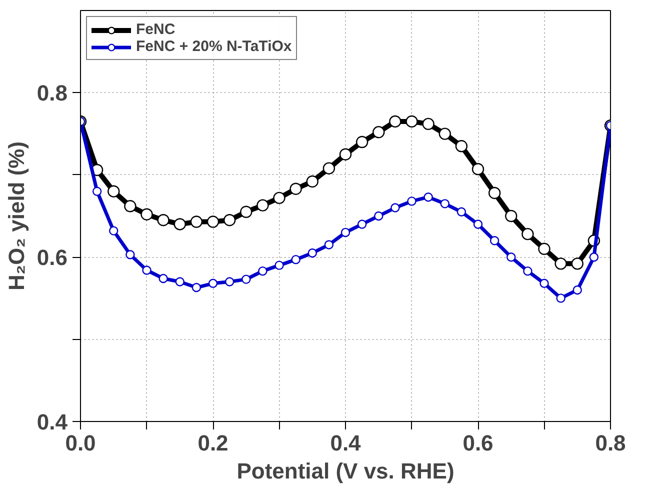 The height and width of the screenshot is (496, 652). Describe the element at coordinates (52, 257) in the screenshot. I see `y-tick-label: 0.6` at that location.